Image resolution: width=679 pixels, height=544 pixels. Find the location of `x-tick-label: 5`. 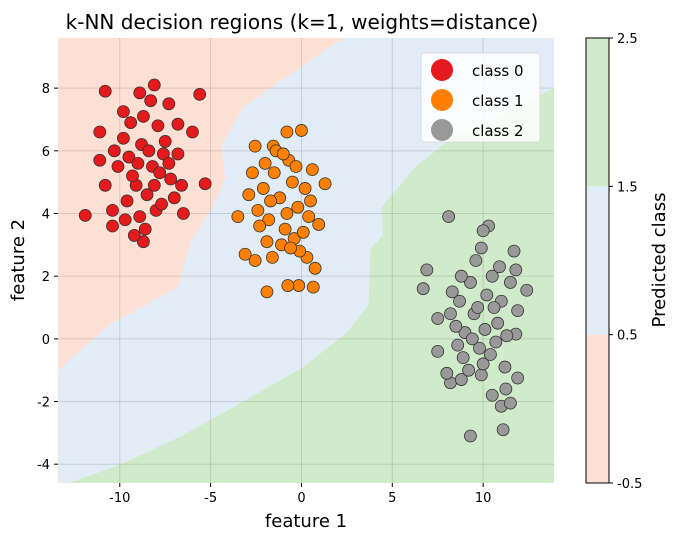

x-tick-label: 5 is located at coordinates (392, 498).